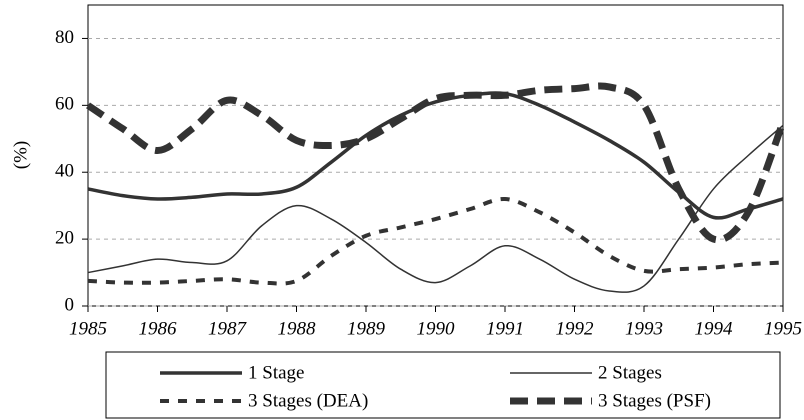 This screenshot has width=804, height=420. I want to click on legend-label: 2 Stages, so click(630, 372).